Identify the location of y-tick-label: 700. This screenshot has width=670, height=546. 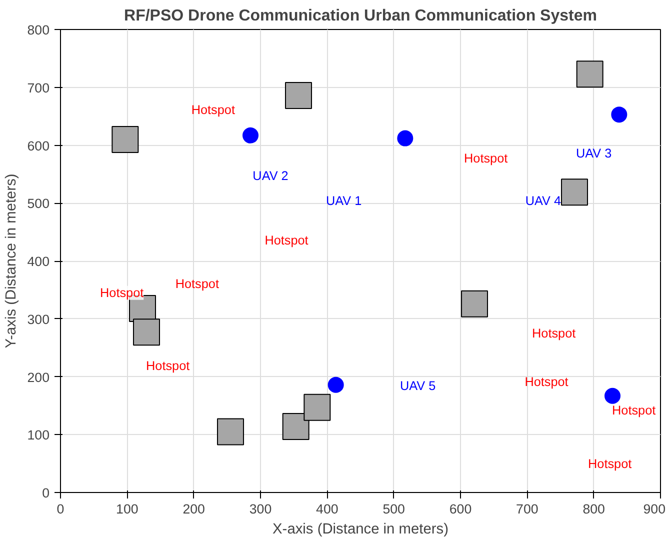
(38, 88).